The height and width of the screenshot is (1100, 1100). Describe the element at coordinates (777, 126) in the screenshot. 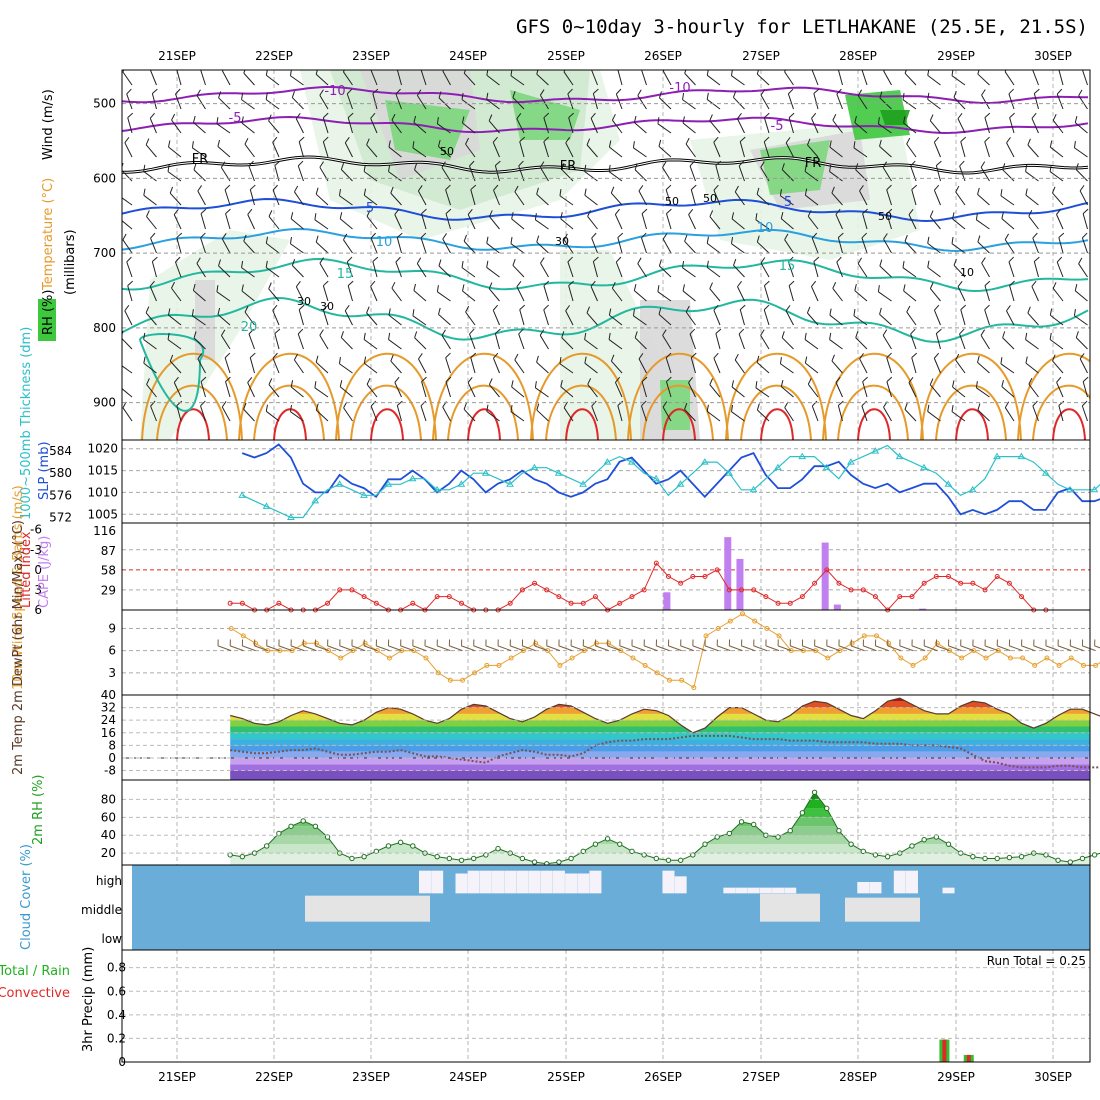

I see `contour-label: -5` at that location.